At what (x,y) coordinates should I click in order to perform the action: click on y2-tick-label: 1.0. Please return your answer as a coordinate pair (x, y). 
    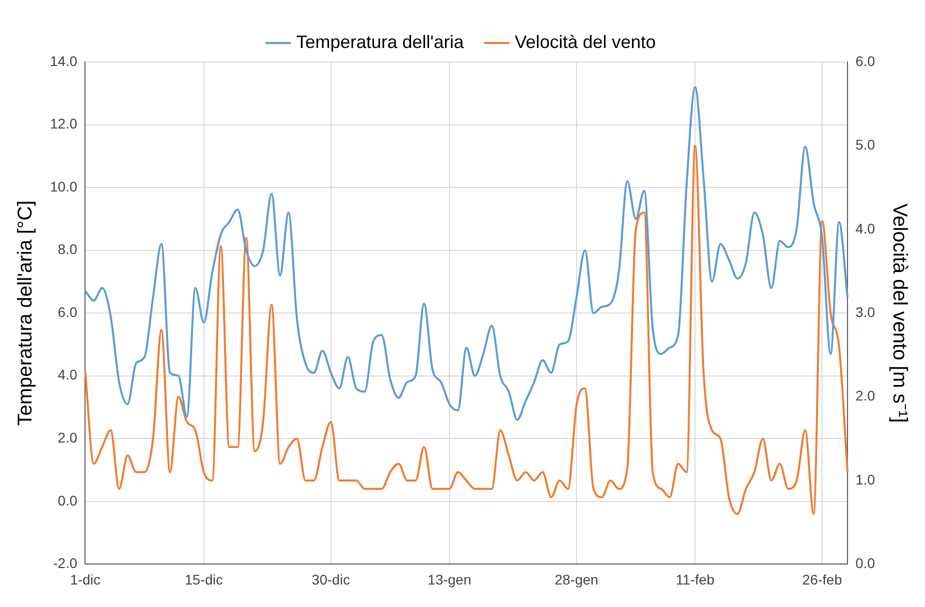
    Looking at the image, I should click on (866, 479).